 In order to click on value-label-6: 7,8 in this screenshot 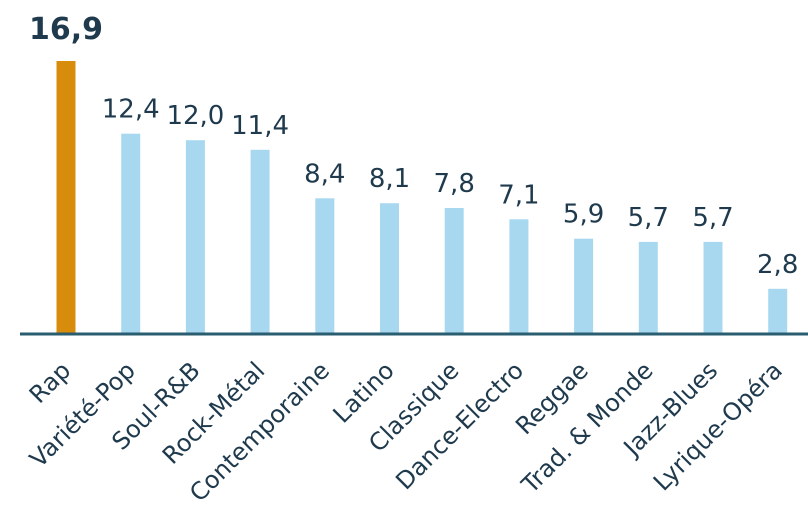, I will do `click(454, 184)`.